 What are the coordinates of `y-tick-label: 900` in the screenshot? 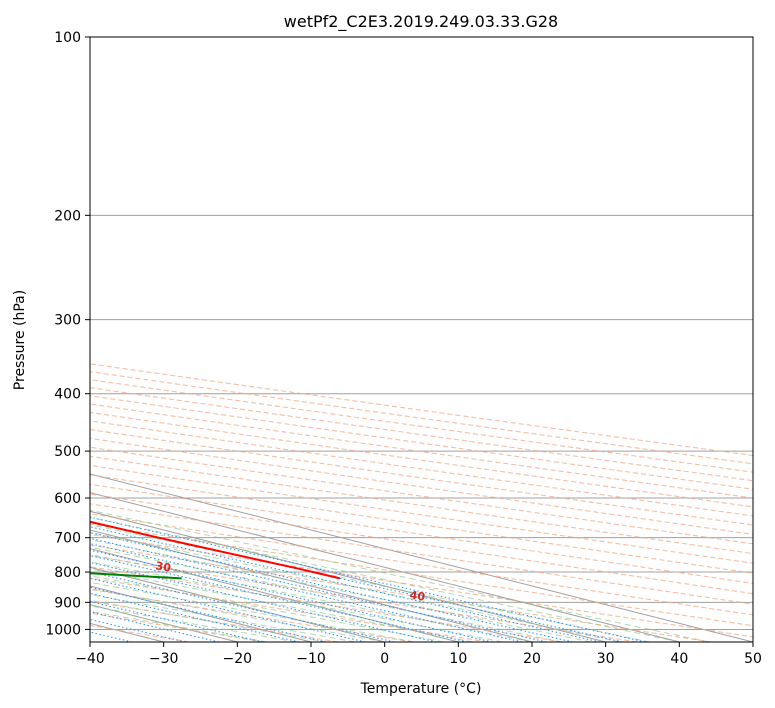 It's located at (67, 603).